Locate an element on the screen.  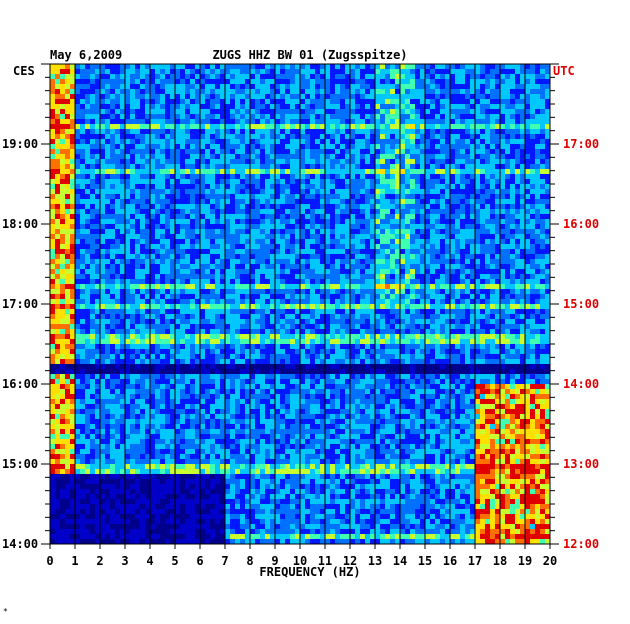
left-time-label: 18:00 is located at coordinates (20, 224).